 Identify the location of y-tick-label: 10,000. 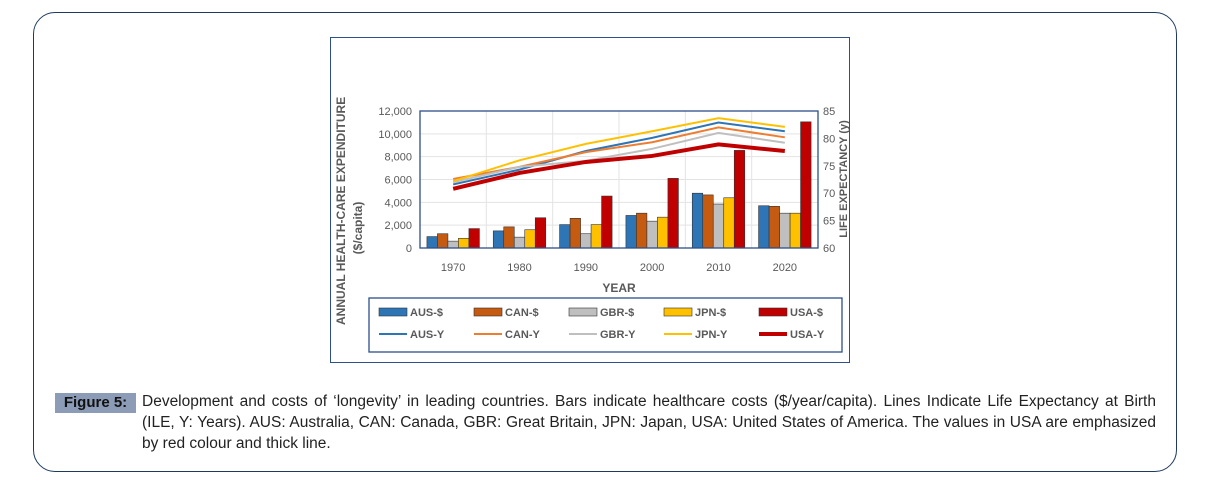
(395, 135).